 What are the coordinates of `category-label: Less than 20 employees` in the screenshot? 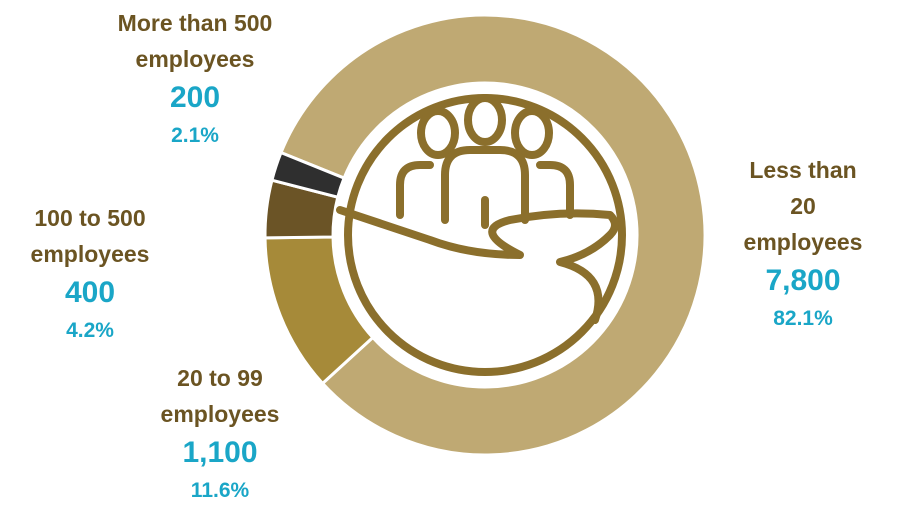 It's located at (803, 206).